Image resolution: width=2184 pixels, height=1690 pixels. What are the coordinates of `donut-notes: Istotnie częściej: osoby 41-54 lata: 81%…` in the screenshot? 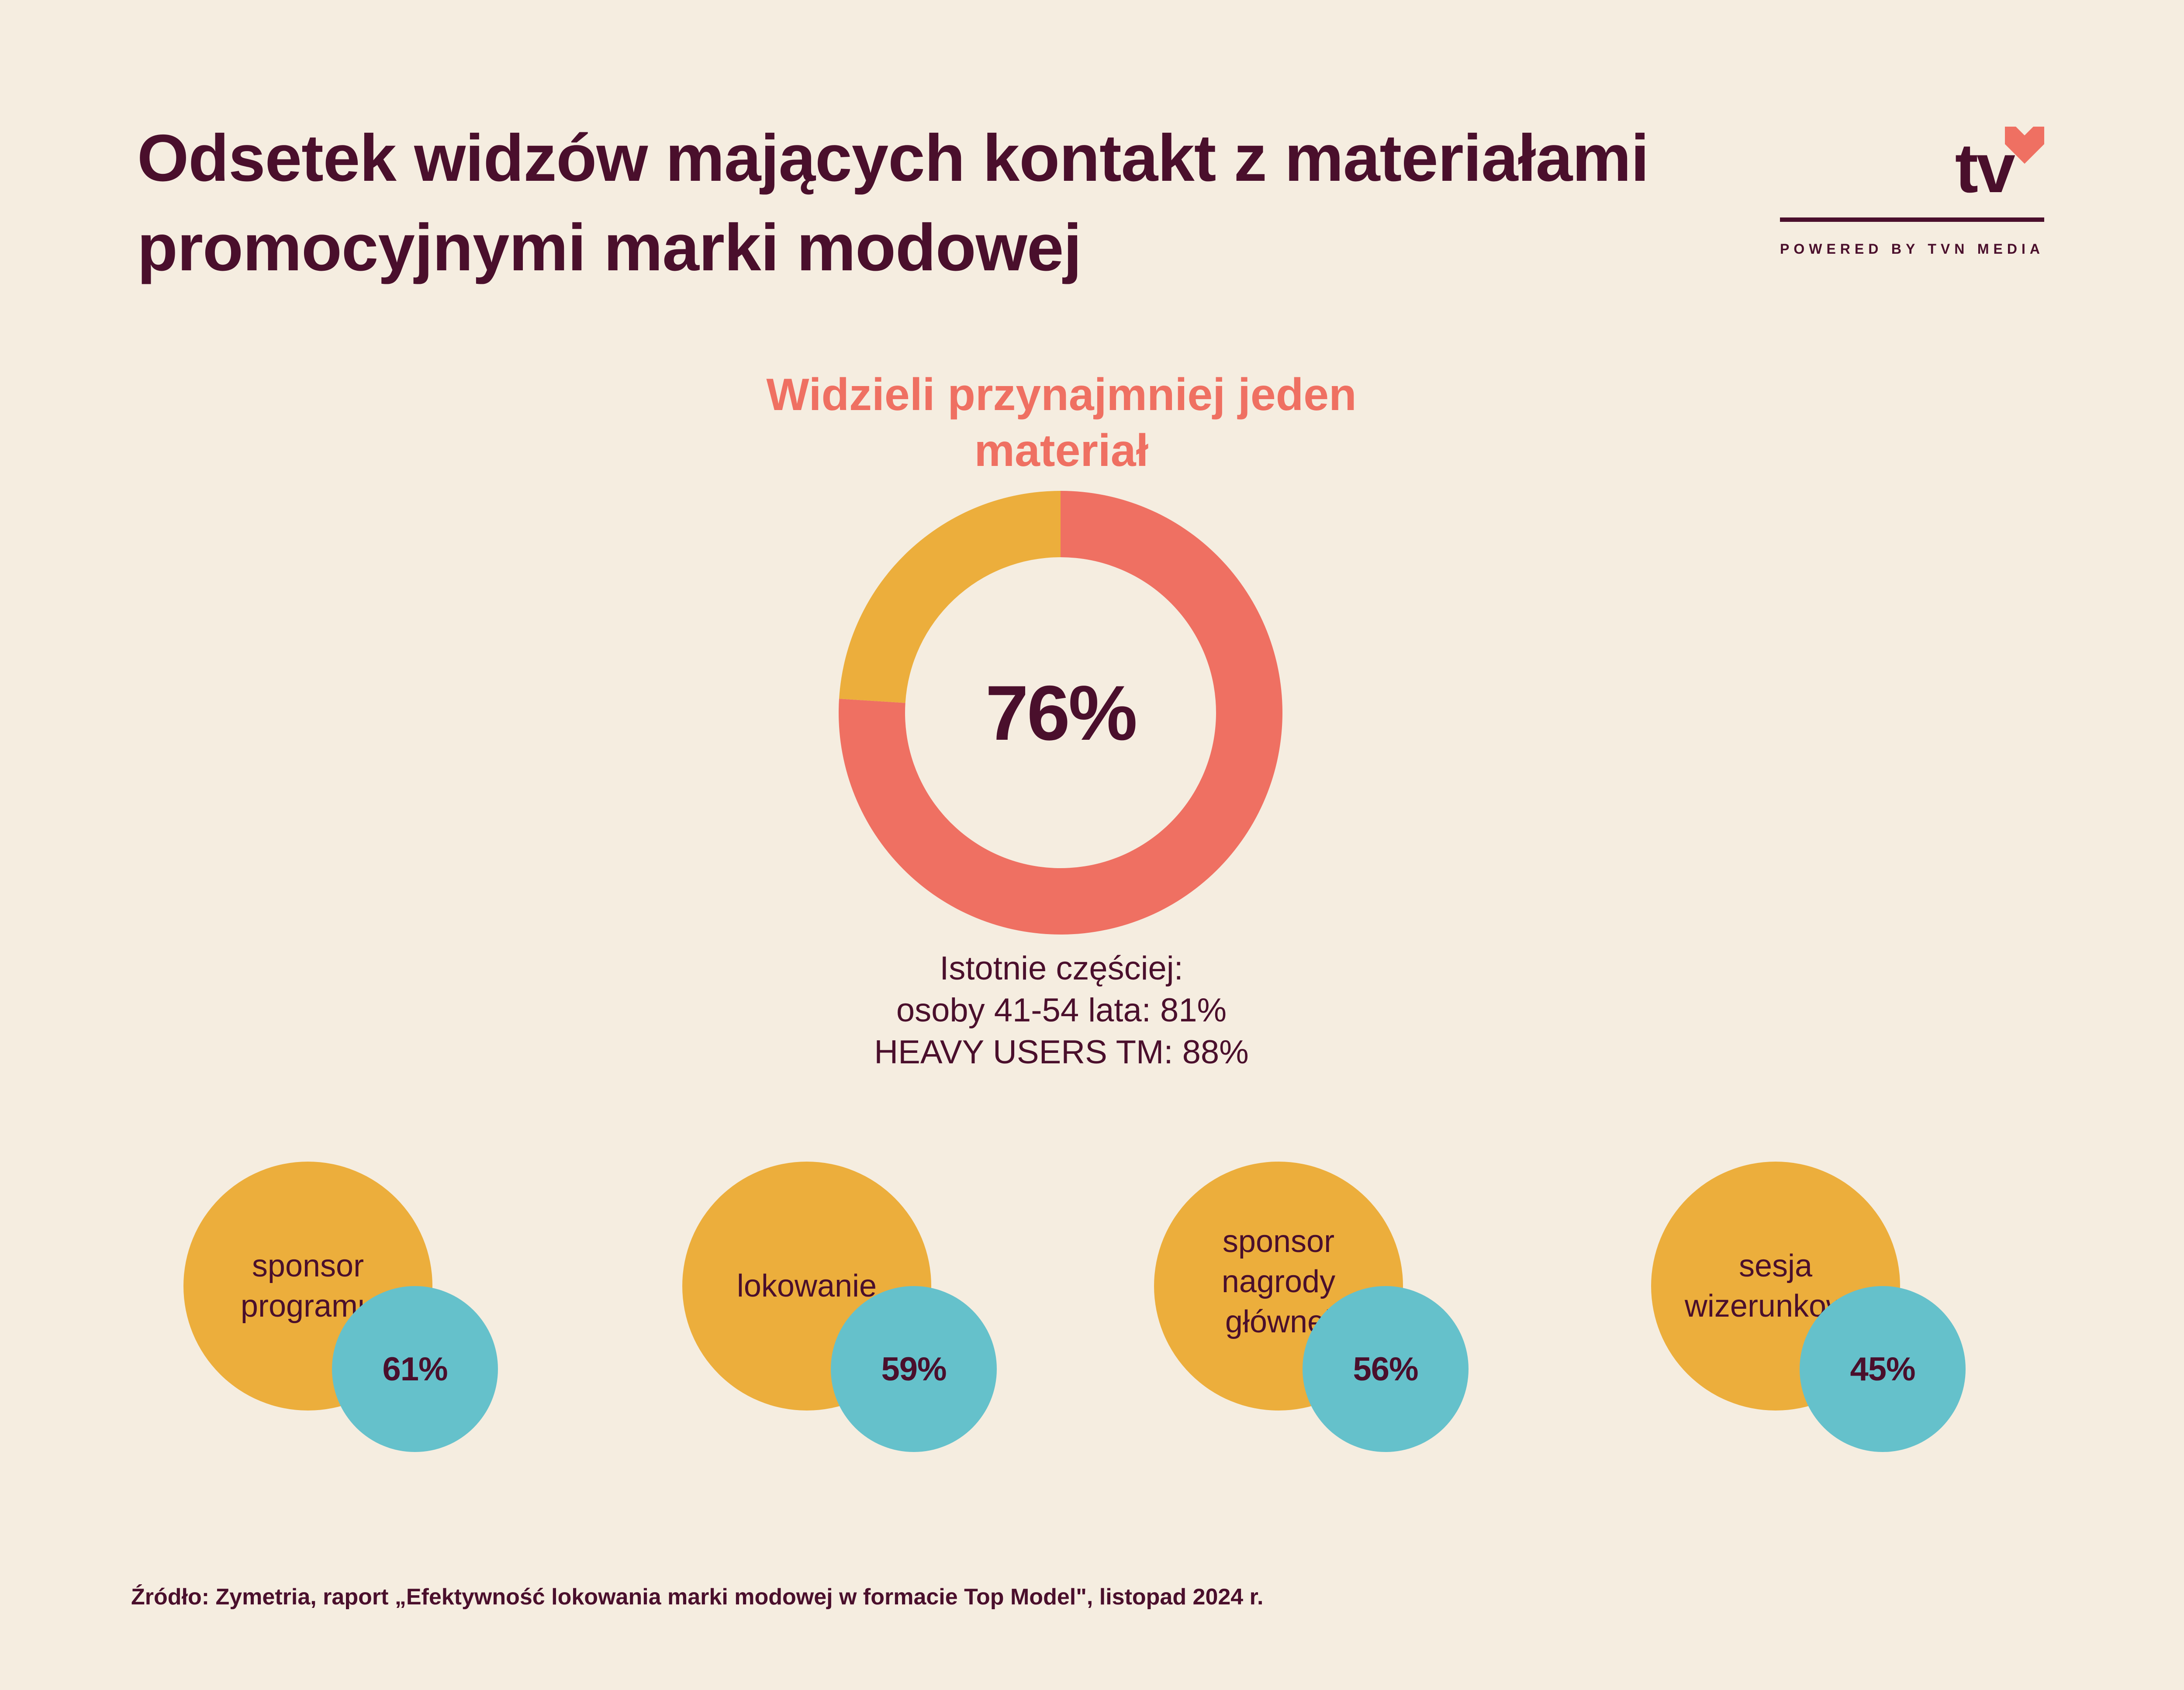 It's located at (1061, 1010).